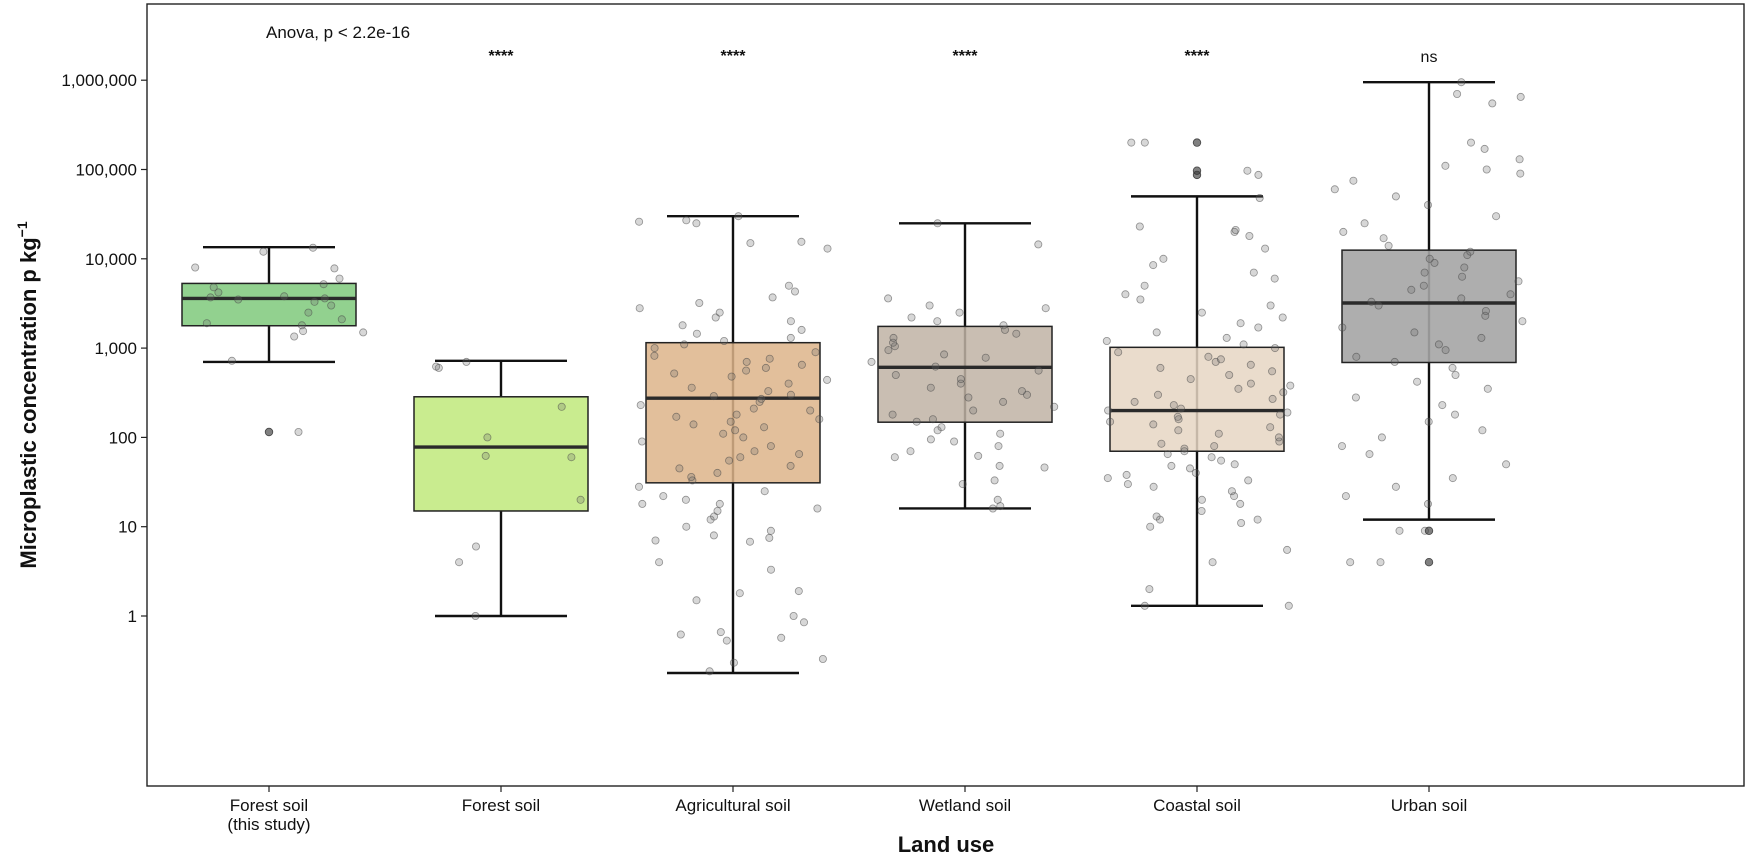 The height and width of the screenshot is (859, 1750). What do you see at coordinates (1429, 805) in the screenshot?
I see `x-tick-label: Urban soil` at bounding box center [1429, 805].